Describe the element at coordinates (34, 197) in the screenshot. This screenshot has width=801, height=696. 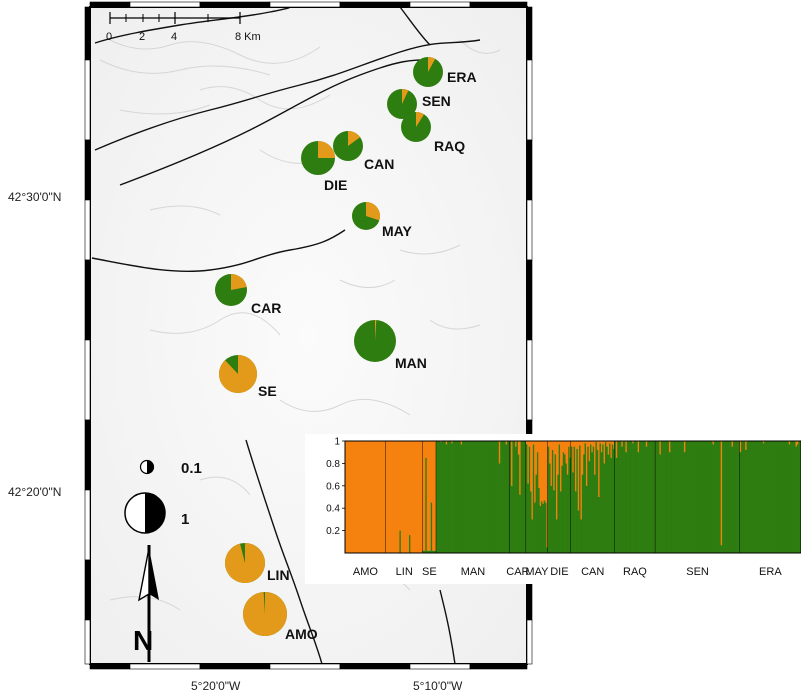
I see `lat-label-42-30: 42°30'0"N` at that location.